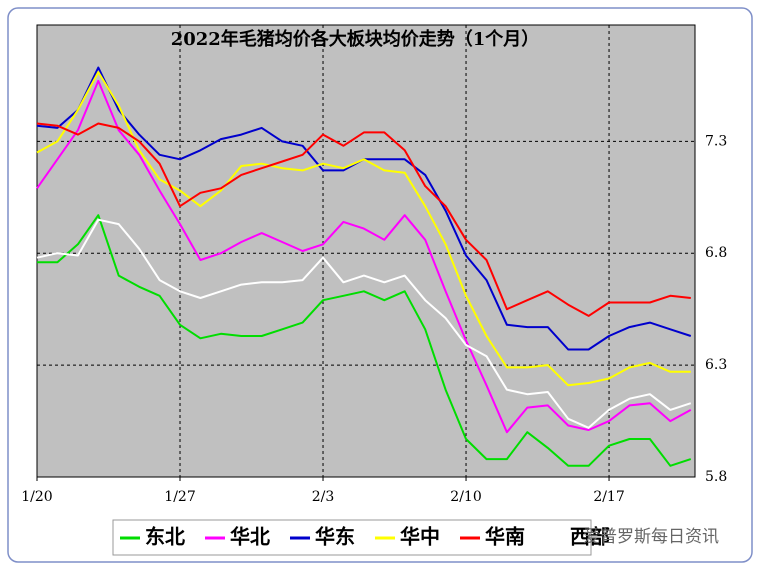  What do you see at coordinates (165, 537) in the screenshot?
I see `legend-label: 东北` at bounding box center [165, 537].